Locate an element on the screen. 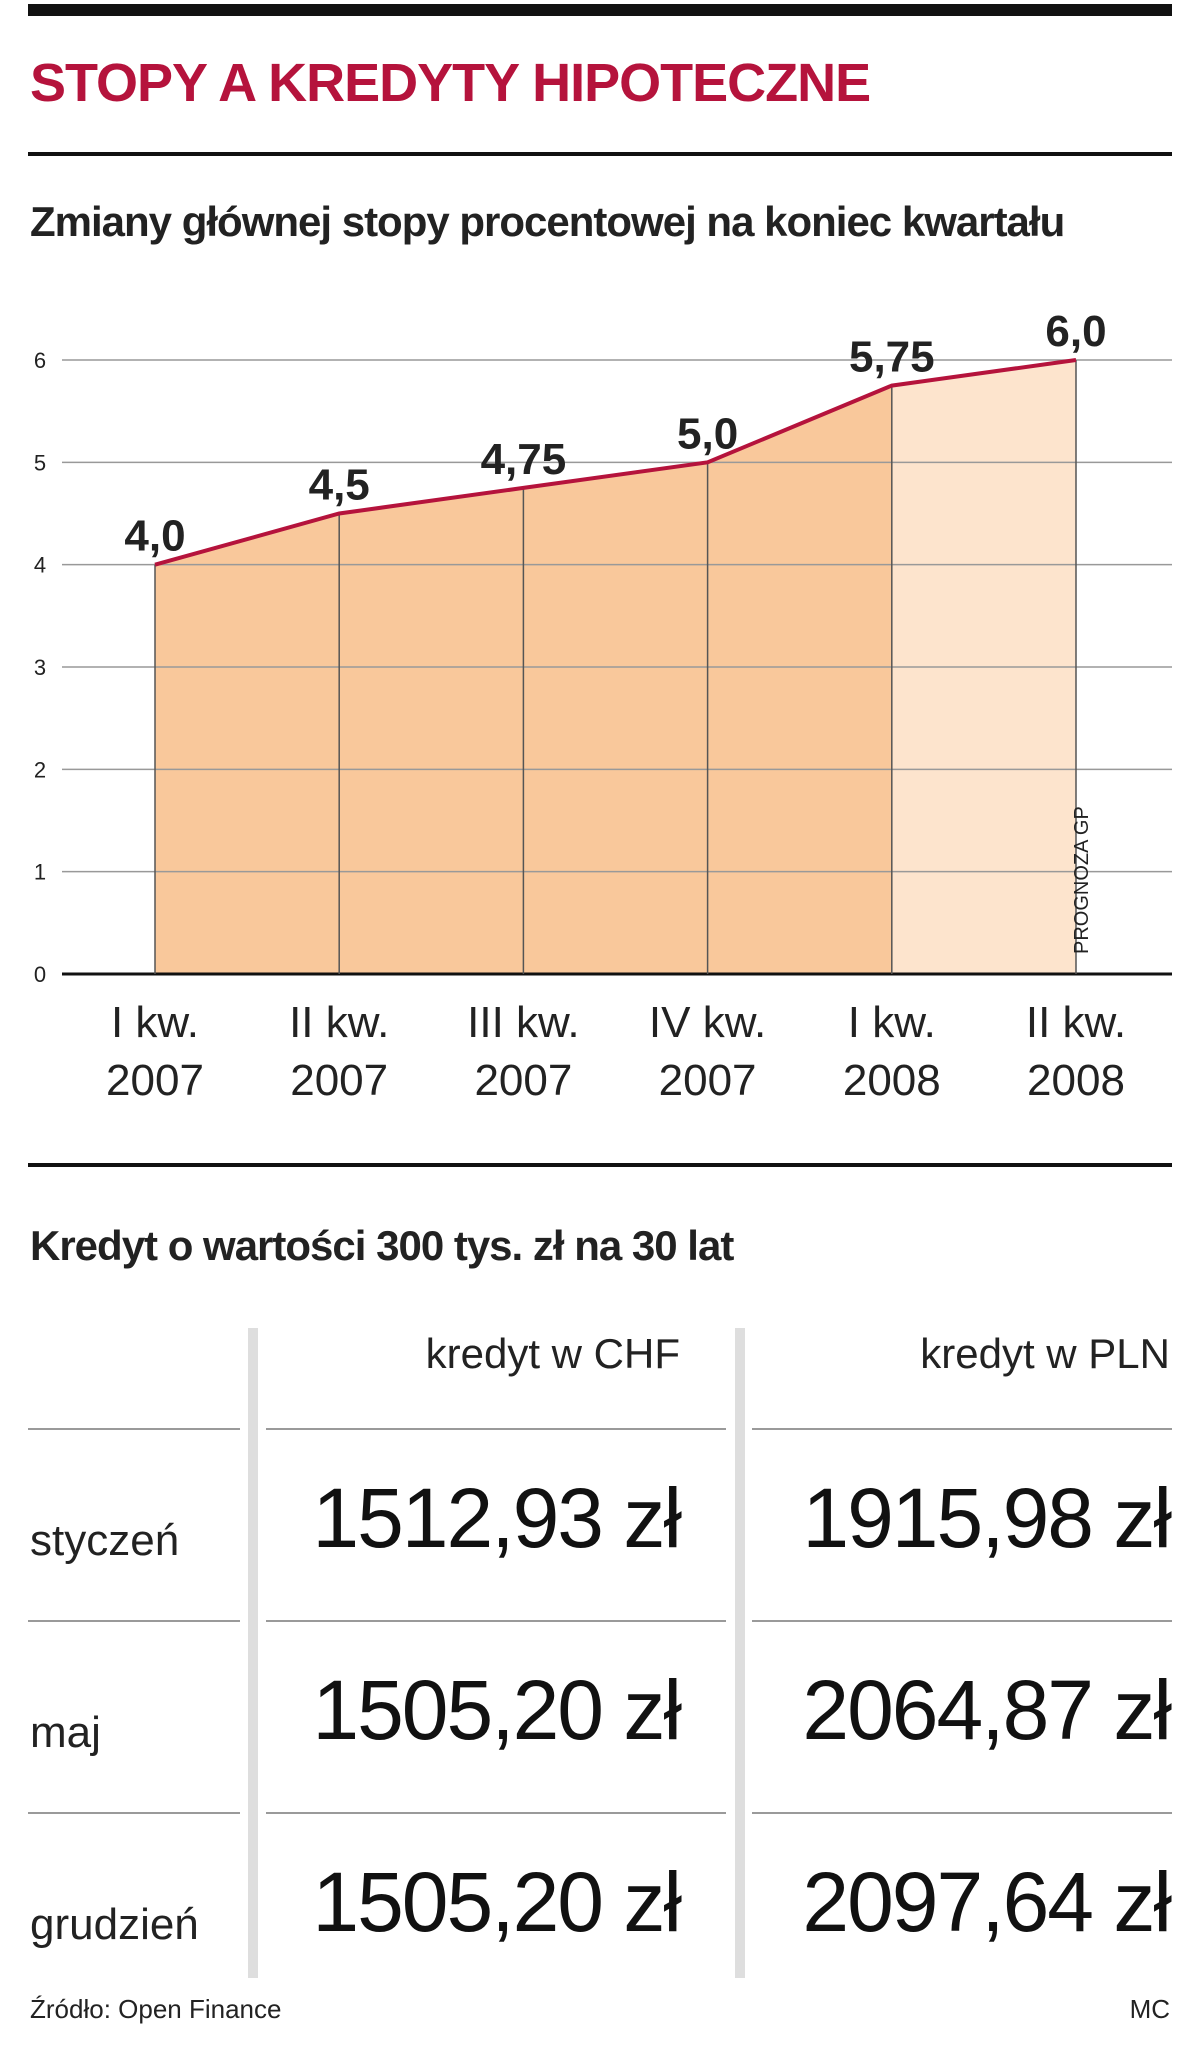 This screenshot has width=1200, height=2052. row-label: grudzień is located at coordinates (114, 1924).